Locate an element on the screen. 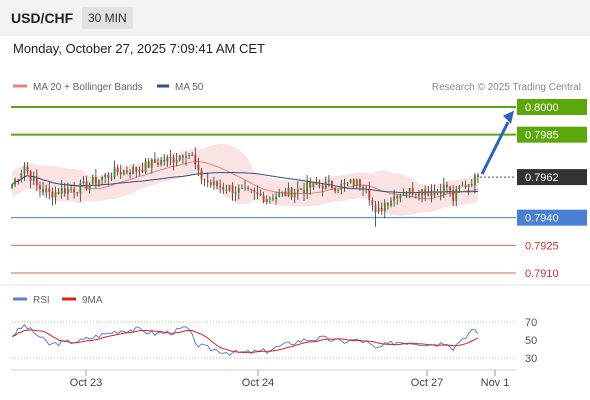  header-bar: USD/CHF 30 MIN is located at coordinates (295, 18).